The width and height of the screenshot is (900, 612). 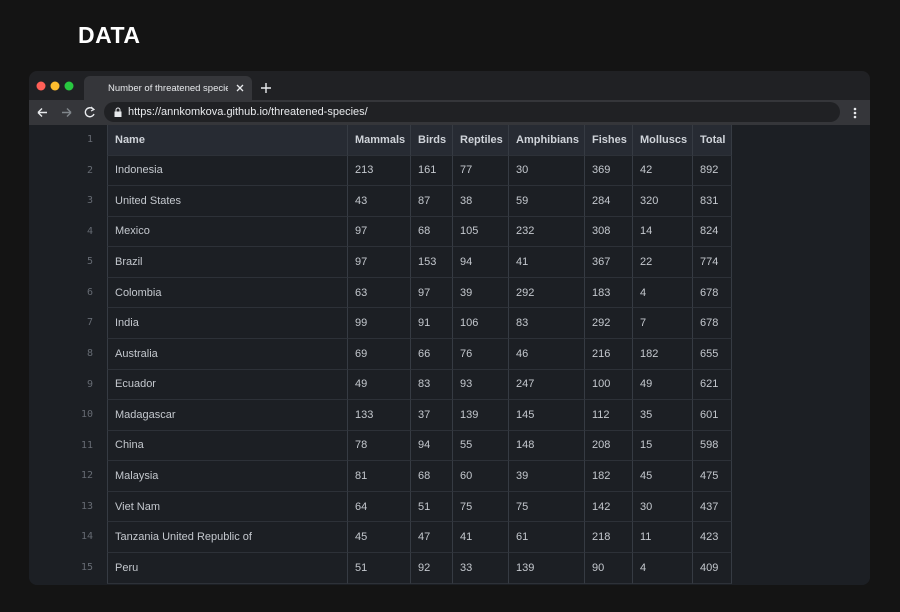 What do you see at coordinates (89, 384) in the screenshot?
I see `row-number: 9` at bounding box center [89, 384].